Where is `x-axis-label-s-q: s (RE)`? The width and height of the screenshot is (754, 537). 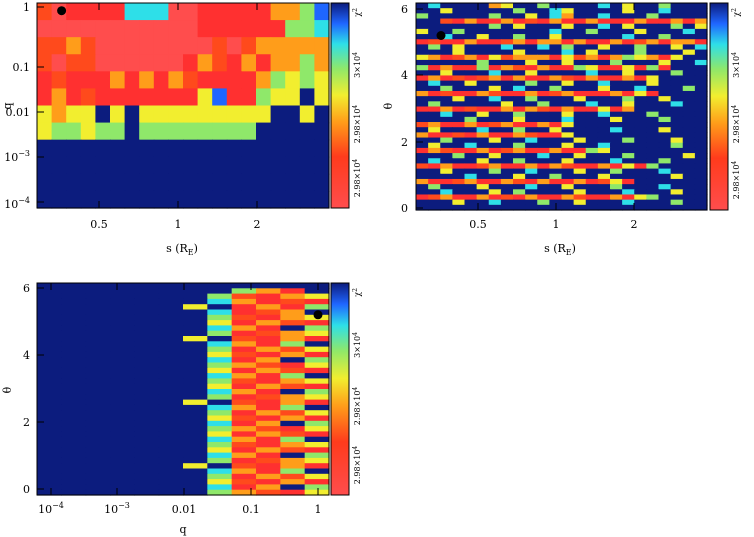 x-axis-label-s-q: s (RE) is located at coordinates (182, 249).